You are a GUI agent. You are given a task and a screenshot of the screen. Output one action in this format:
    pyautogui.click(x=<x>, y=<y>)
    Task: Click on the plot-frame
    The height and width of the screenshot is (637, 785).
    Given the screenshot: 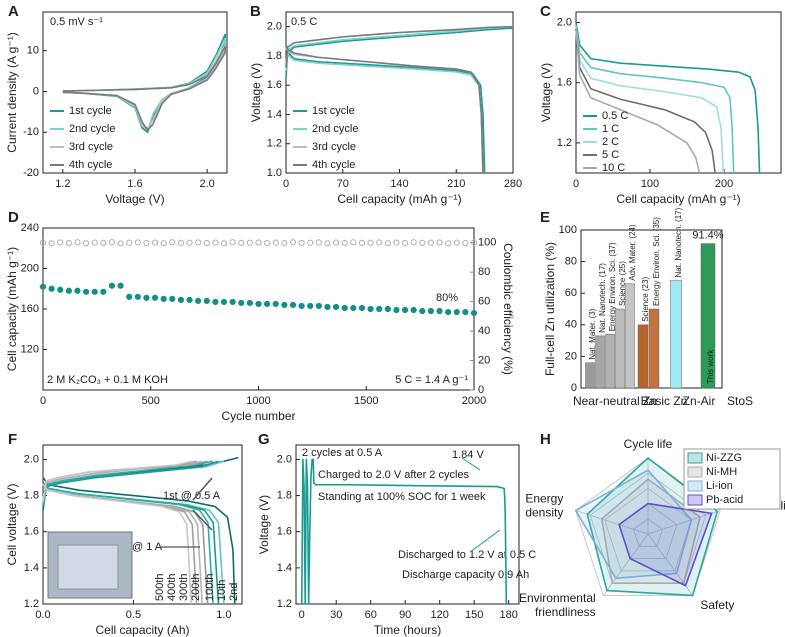 What is the action you would take?
    pyautogui.click(x=142, y=524)
    